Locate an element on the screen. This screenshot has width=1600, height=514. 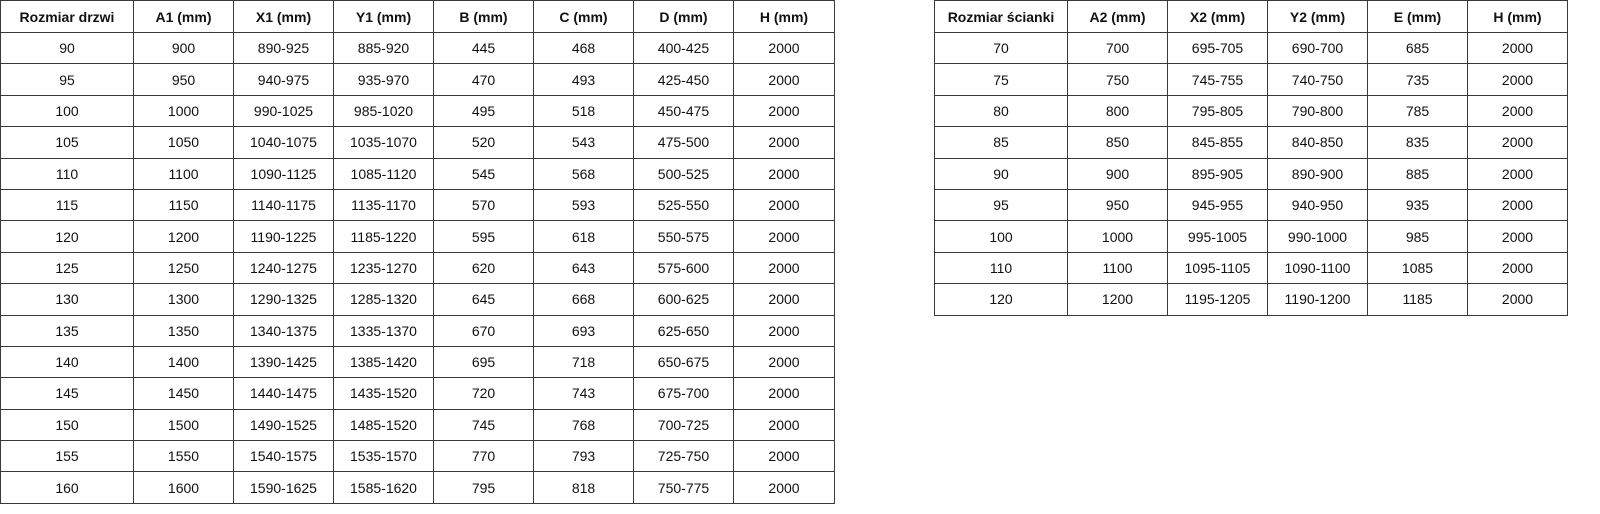
table-cell: 468 is located at coordinates (583, 48).